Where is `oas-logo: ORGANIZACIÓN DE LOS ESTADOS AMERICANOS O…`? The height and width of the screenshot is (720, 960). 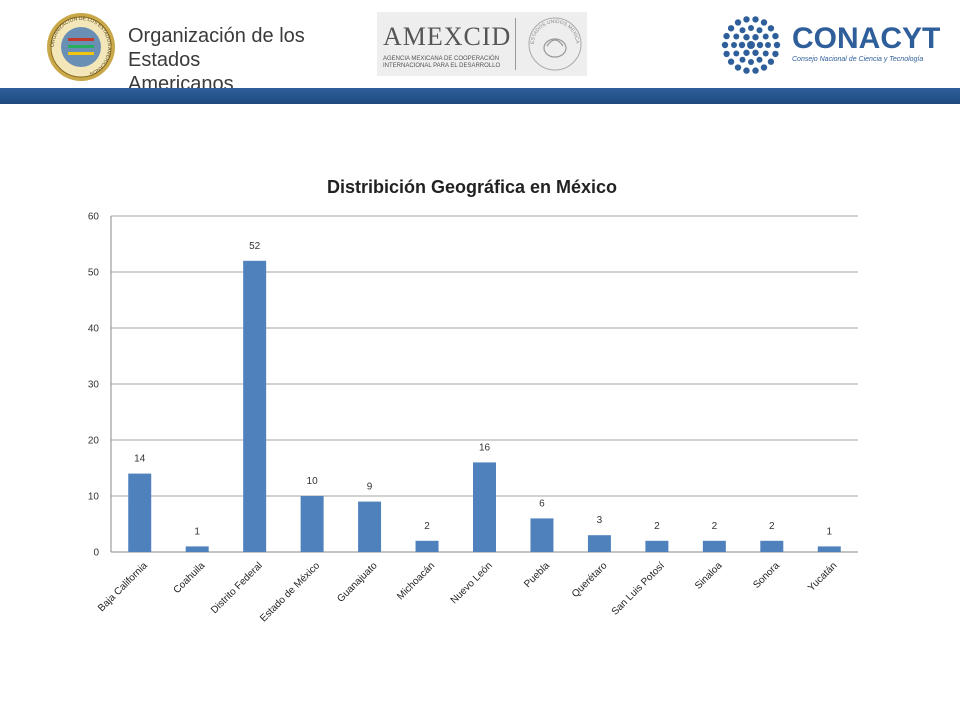 oas-logo: ORGANIZACIÓN DE LOS ESTADOS AMERICANOS O… is located at coordinates (176, 53).